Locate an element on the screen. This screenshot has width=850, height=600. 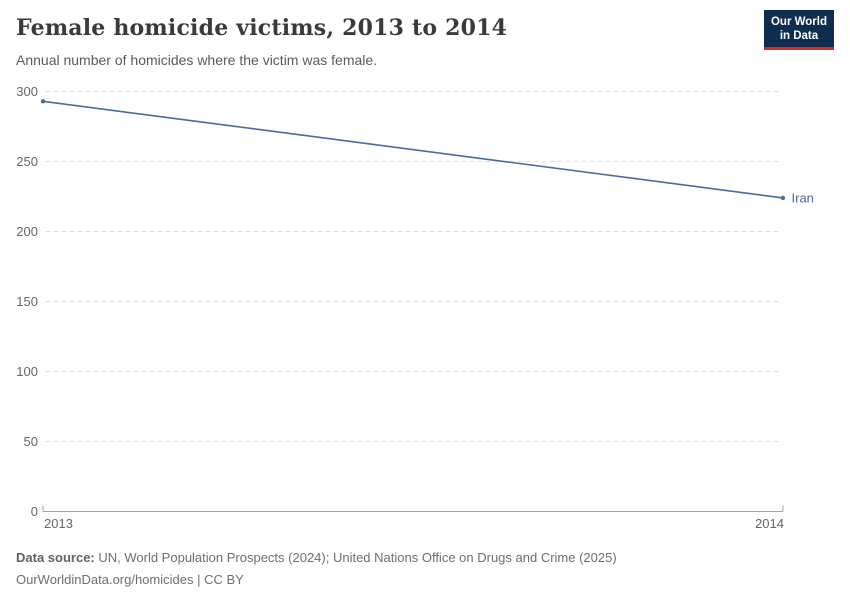
y-axis-labels: 0 50 100 150 200 250 300 is located at coordinates (27, 301).